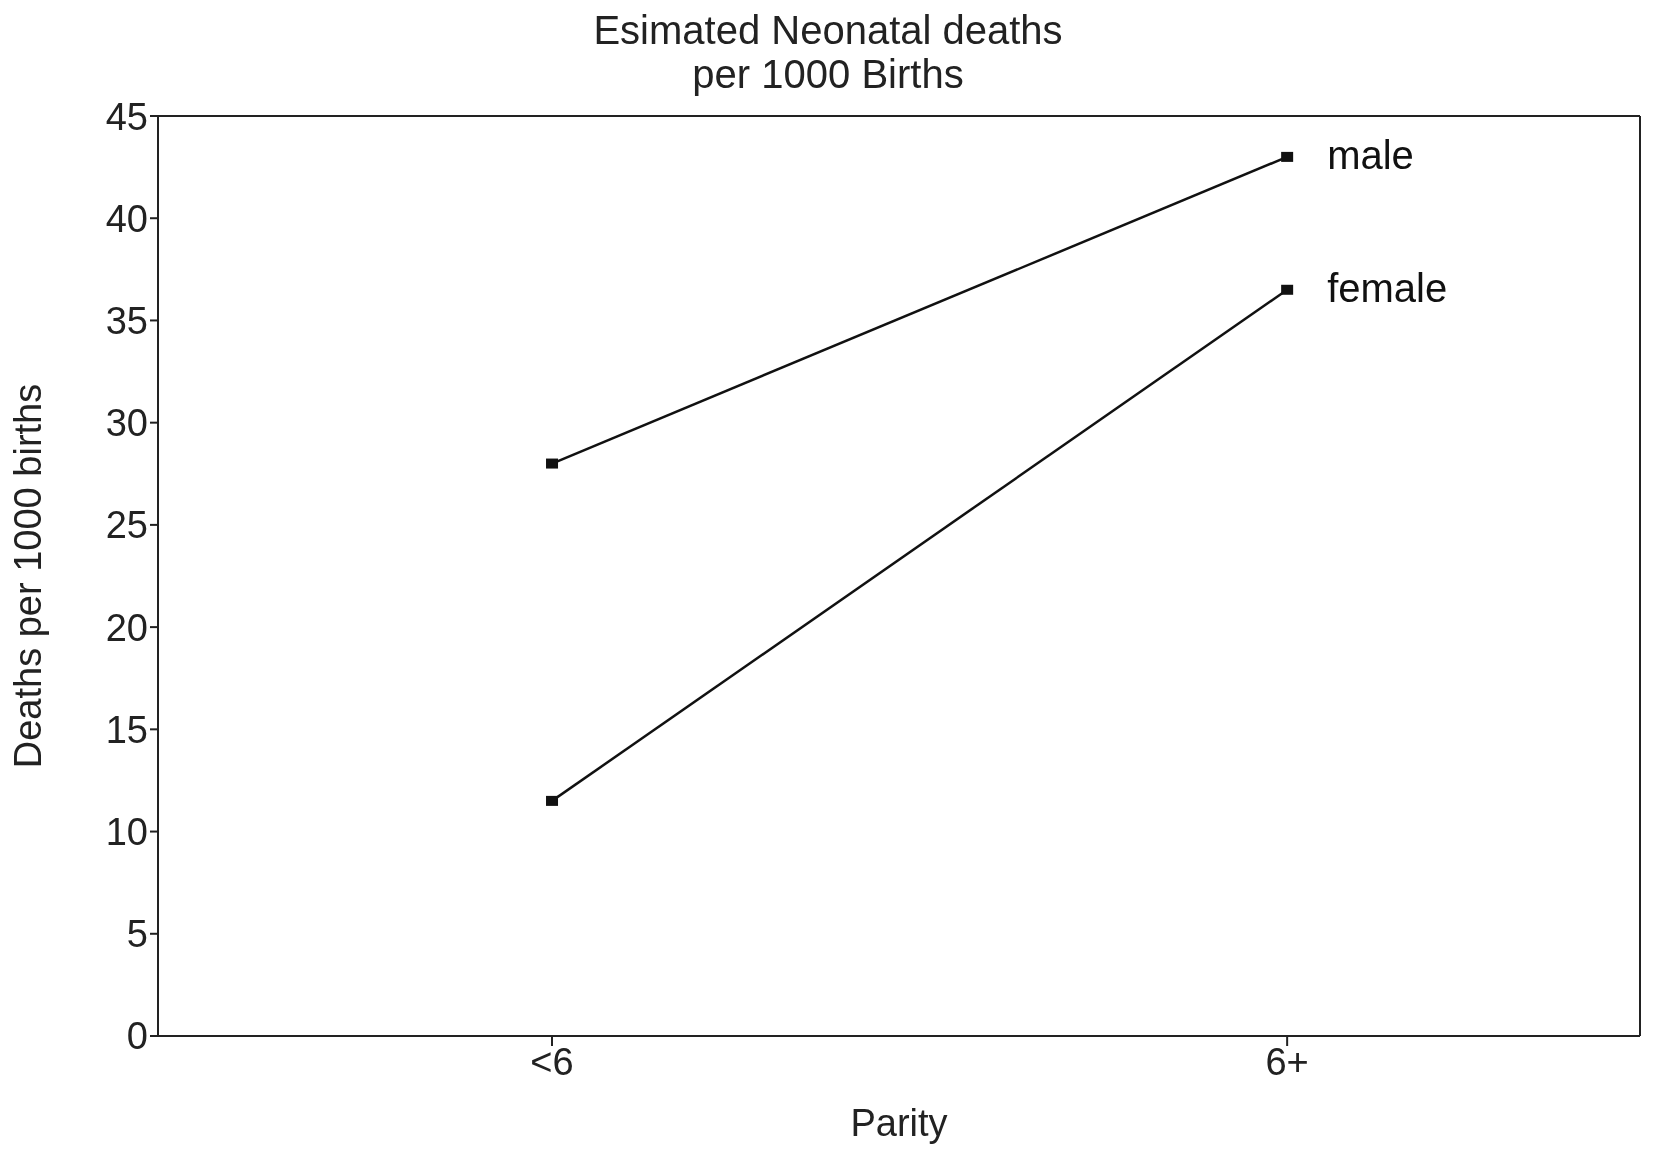 Image resolution: width=1656 pixels, height=1175 pixels. Describe the element at coordinates (126, 832) in the screenshot. I see `y-tick-label: 10` at that location.